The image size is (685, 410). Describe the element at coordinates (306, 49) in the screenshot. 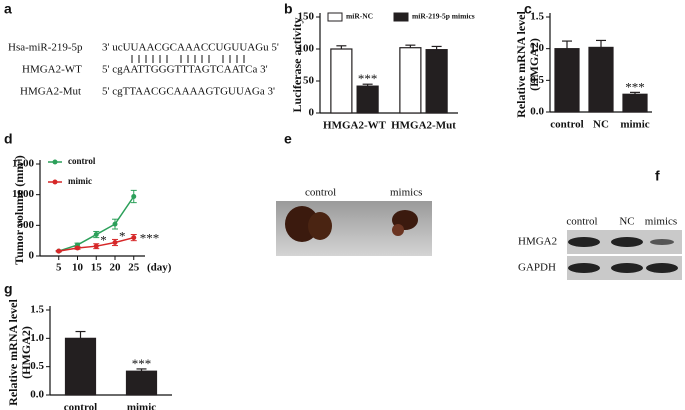

I see `y-tick-label: 100` at that location.